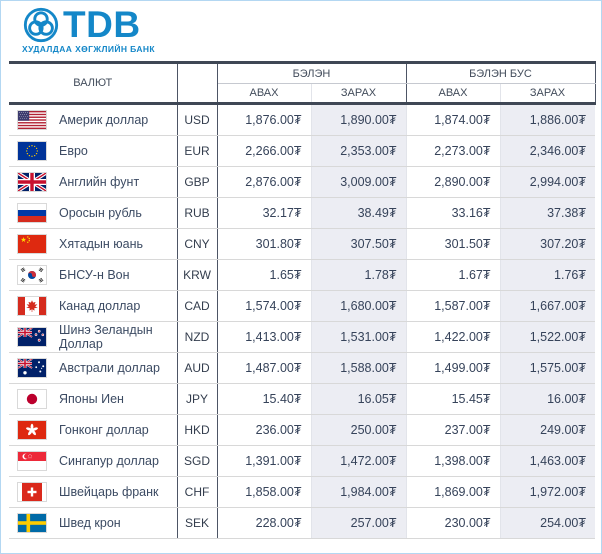 The height and width of the screenshot is (554, 602). I want to click on currency-code: SEK, so click(197, 523).